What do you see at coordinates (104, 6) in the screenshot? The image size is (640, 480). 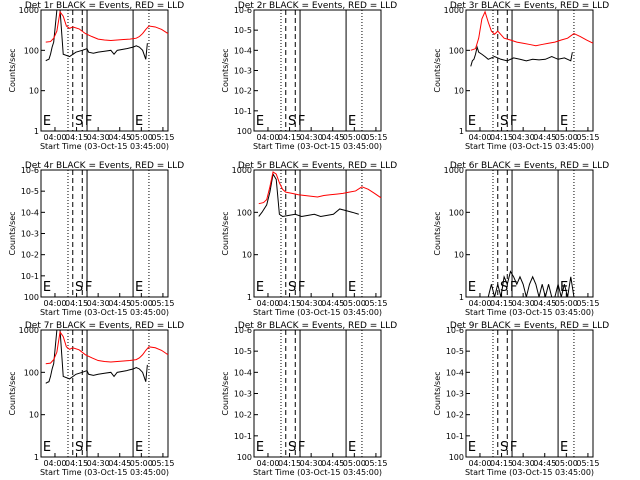 I see `panel-title: Det 1r BLACK = Events, RED = LLD` at bounding box center [104, 6].